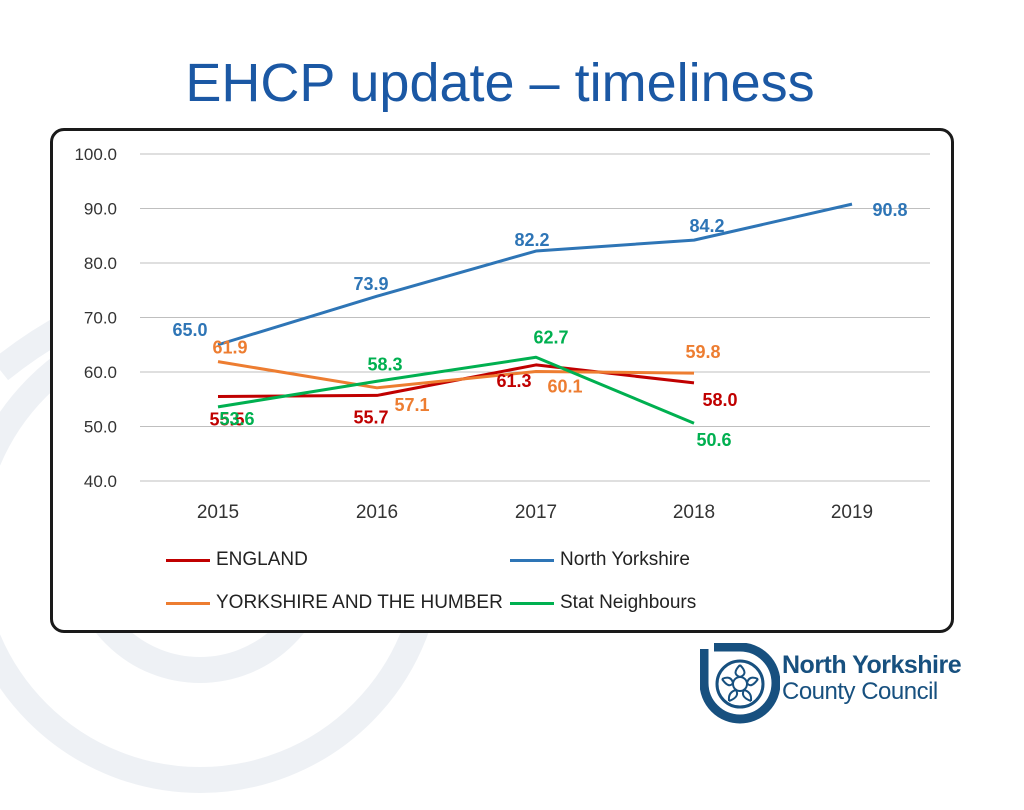 The height and width of the screenshot is (810, 1024). Describe the element at coordinates (189, 330) in the screenshot. I see `data-label-north-yorkshire: 65.0` at that location.